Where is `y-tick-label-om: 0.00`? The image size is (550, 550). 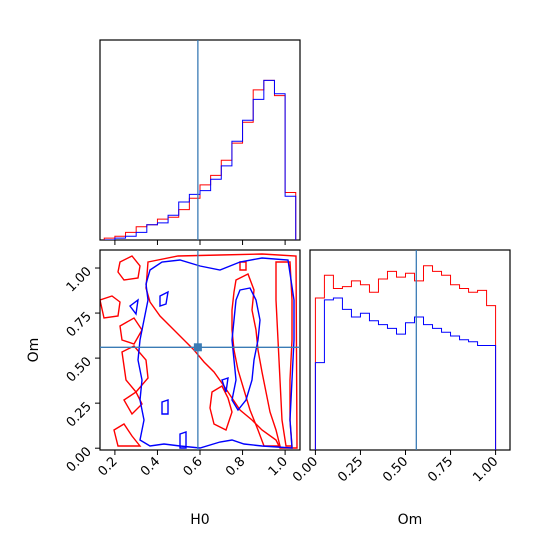 y-tick-label-om: 0.00 is located at coordinates (79, 459).